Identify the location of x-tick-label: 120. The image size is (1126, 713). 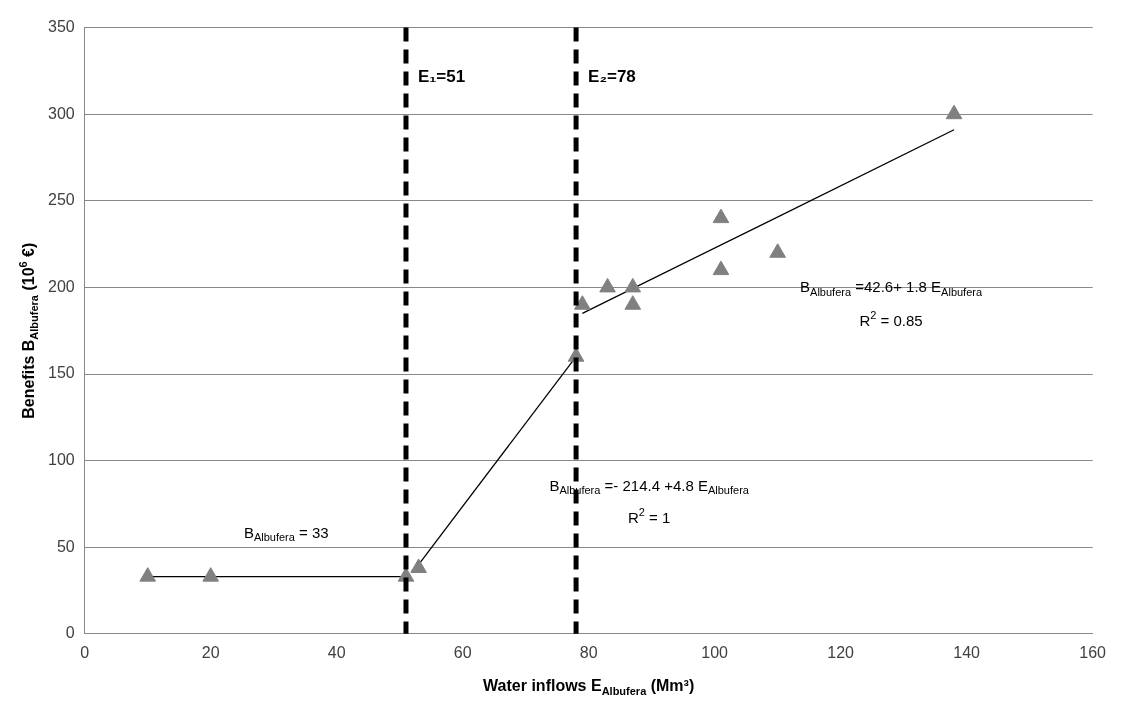
(841, 652).